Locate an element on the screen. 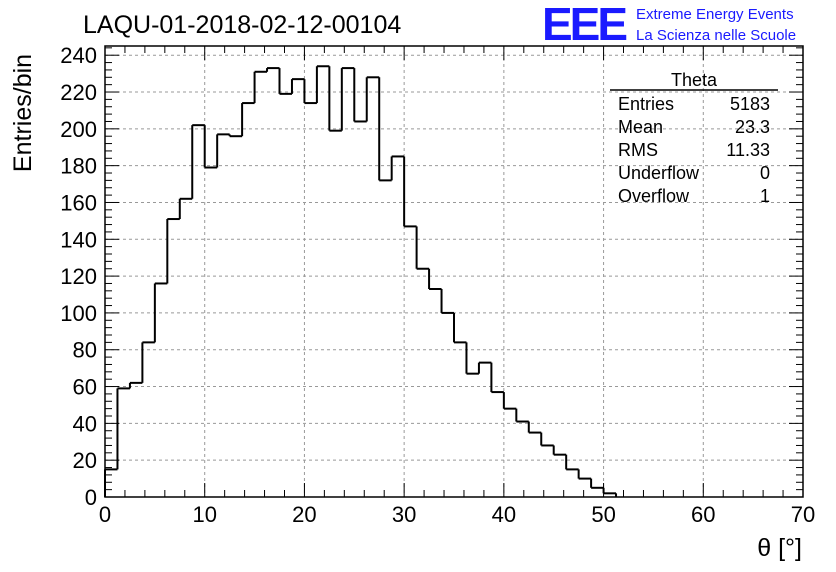 The width and height of the screenshot is (836, 572). y-tick-label: 40 is located at coordinates (85, 423).